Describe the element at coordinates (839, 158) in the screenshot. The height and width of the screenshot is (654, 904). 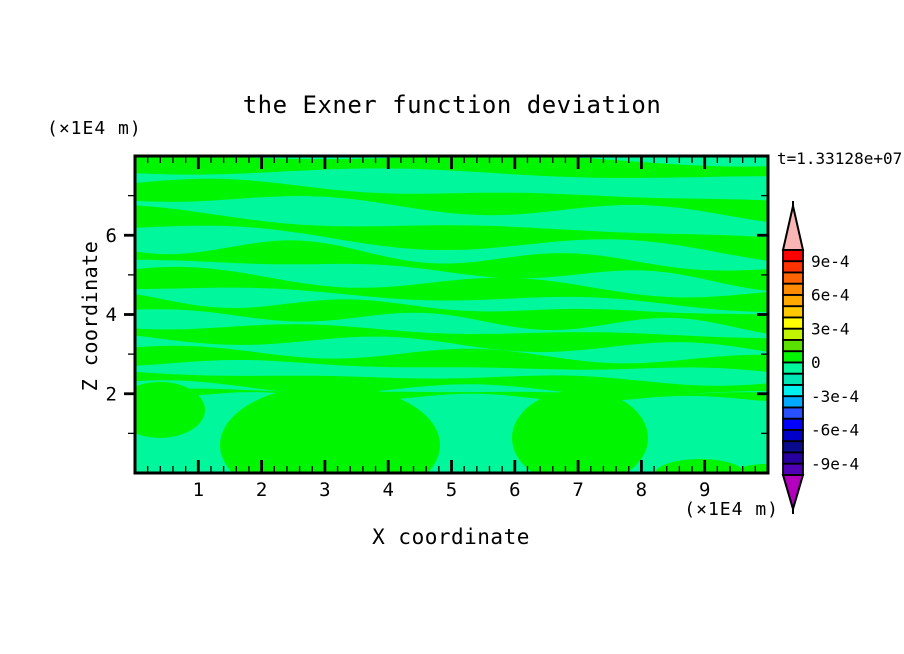
I see `time-annotation: t=1.33128e+07` at that location.